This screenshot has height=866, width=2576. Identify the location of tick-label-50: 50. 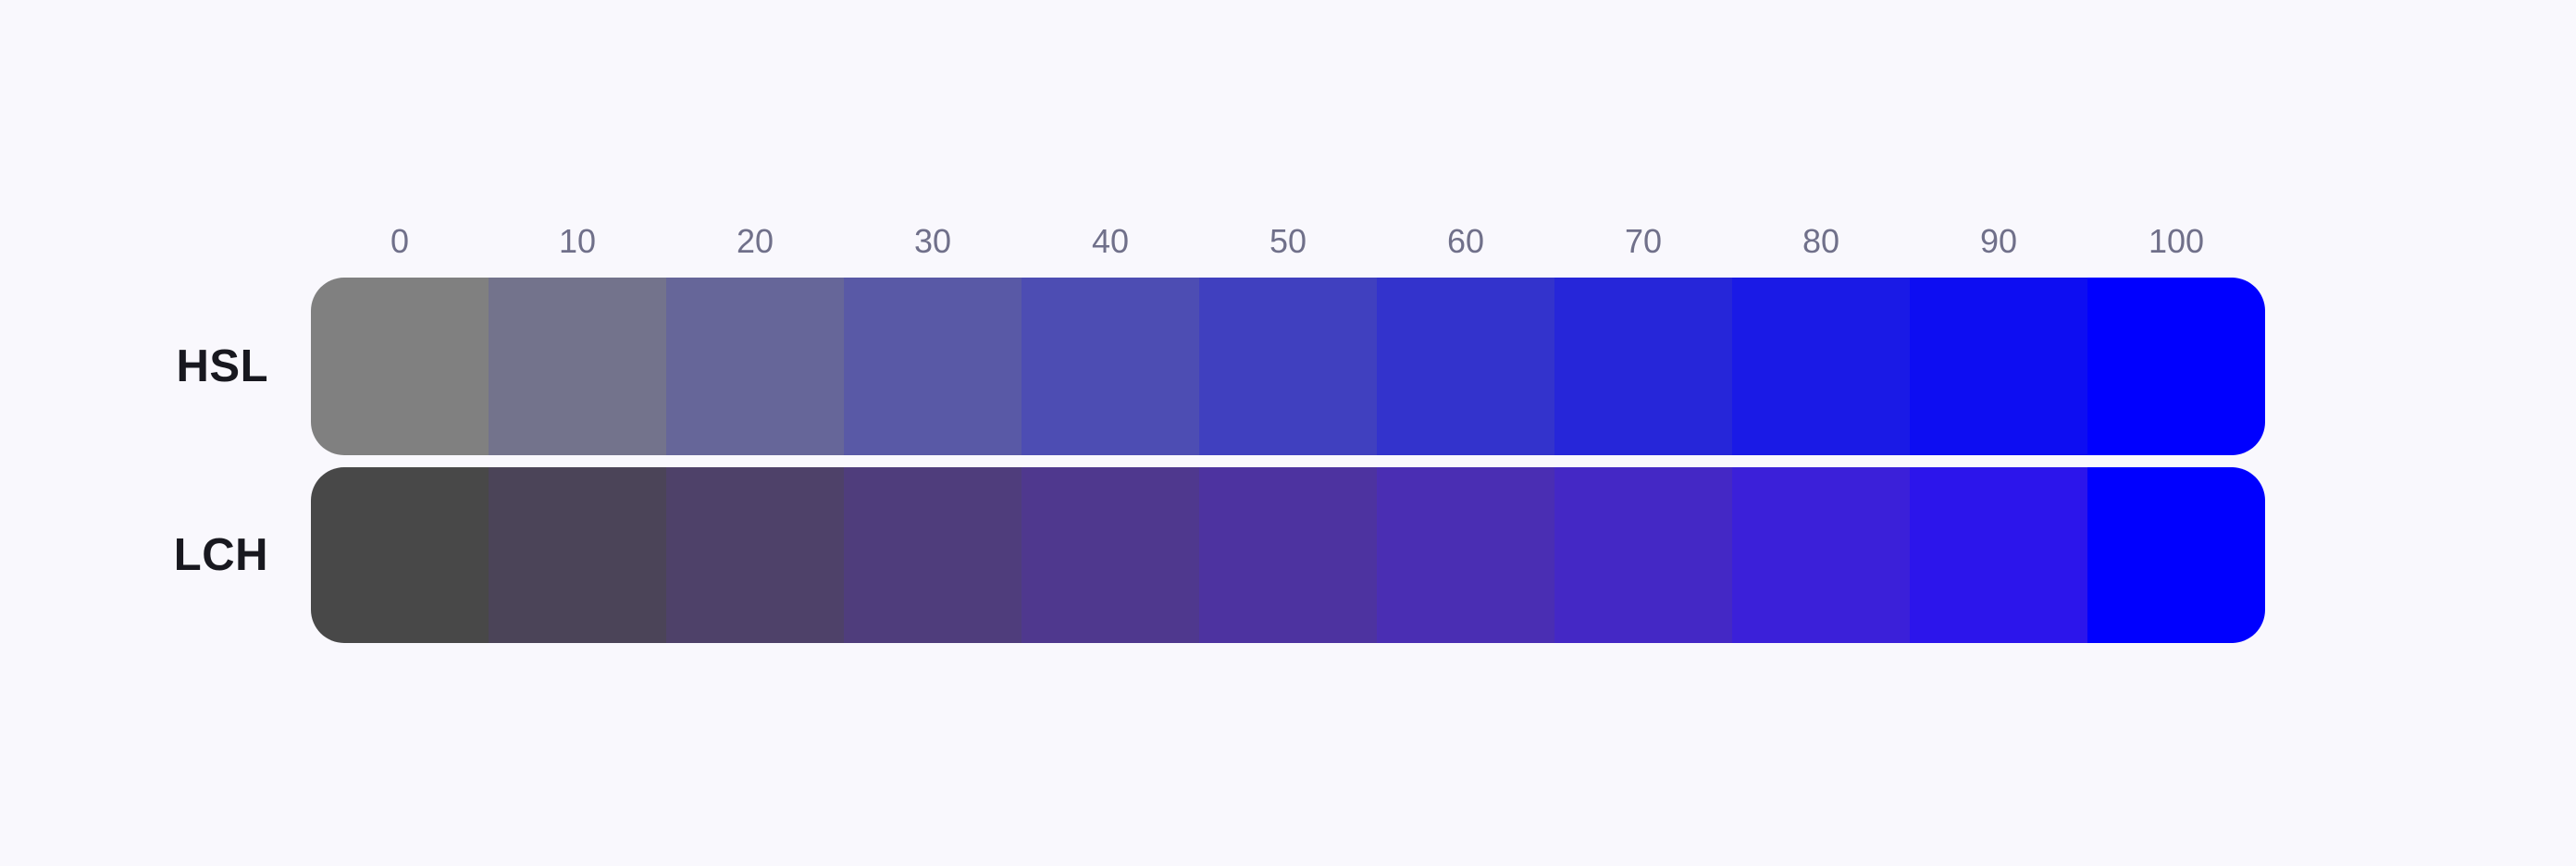
(1288, 241).